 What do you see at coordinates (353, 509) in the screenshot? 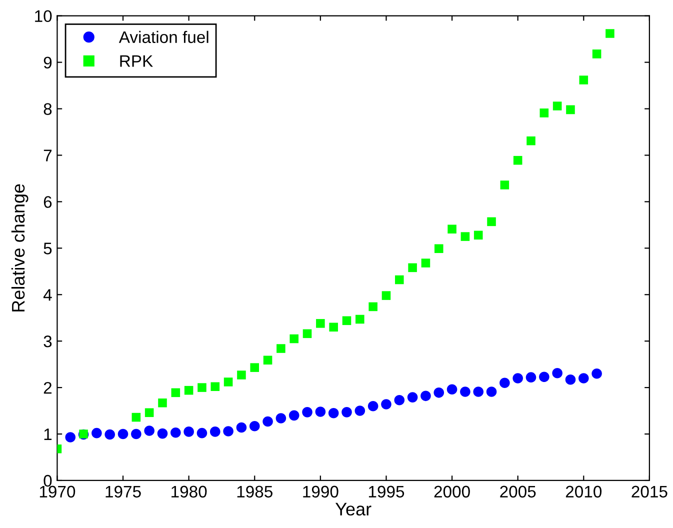
I see `x-axis-title: Year` at bounding box center [353, 509].